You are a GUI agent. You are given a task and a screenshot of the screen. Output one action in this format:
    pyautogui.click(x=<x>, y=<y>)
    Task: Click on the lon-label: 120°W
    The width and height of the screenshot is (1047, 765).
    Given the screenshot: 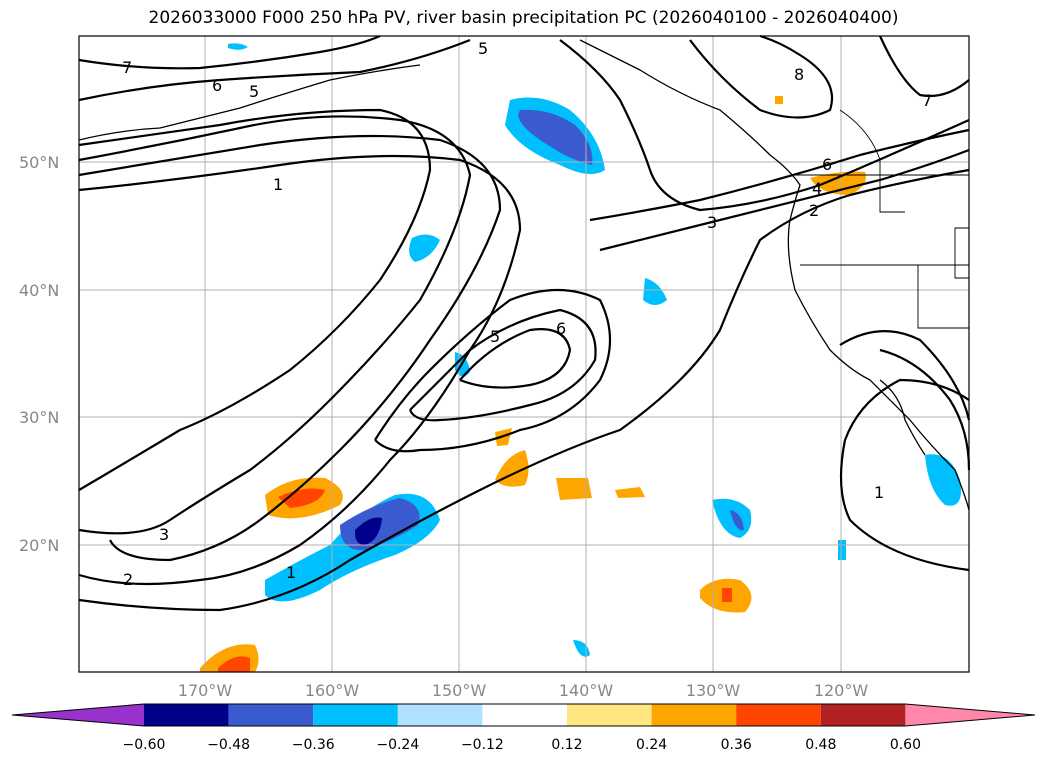 What is the action you would take?
    pyautogui.click(x=841, y=690)
    